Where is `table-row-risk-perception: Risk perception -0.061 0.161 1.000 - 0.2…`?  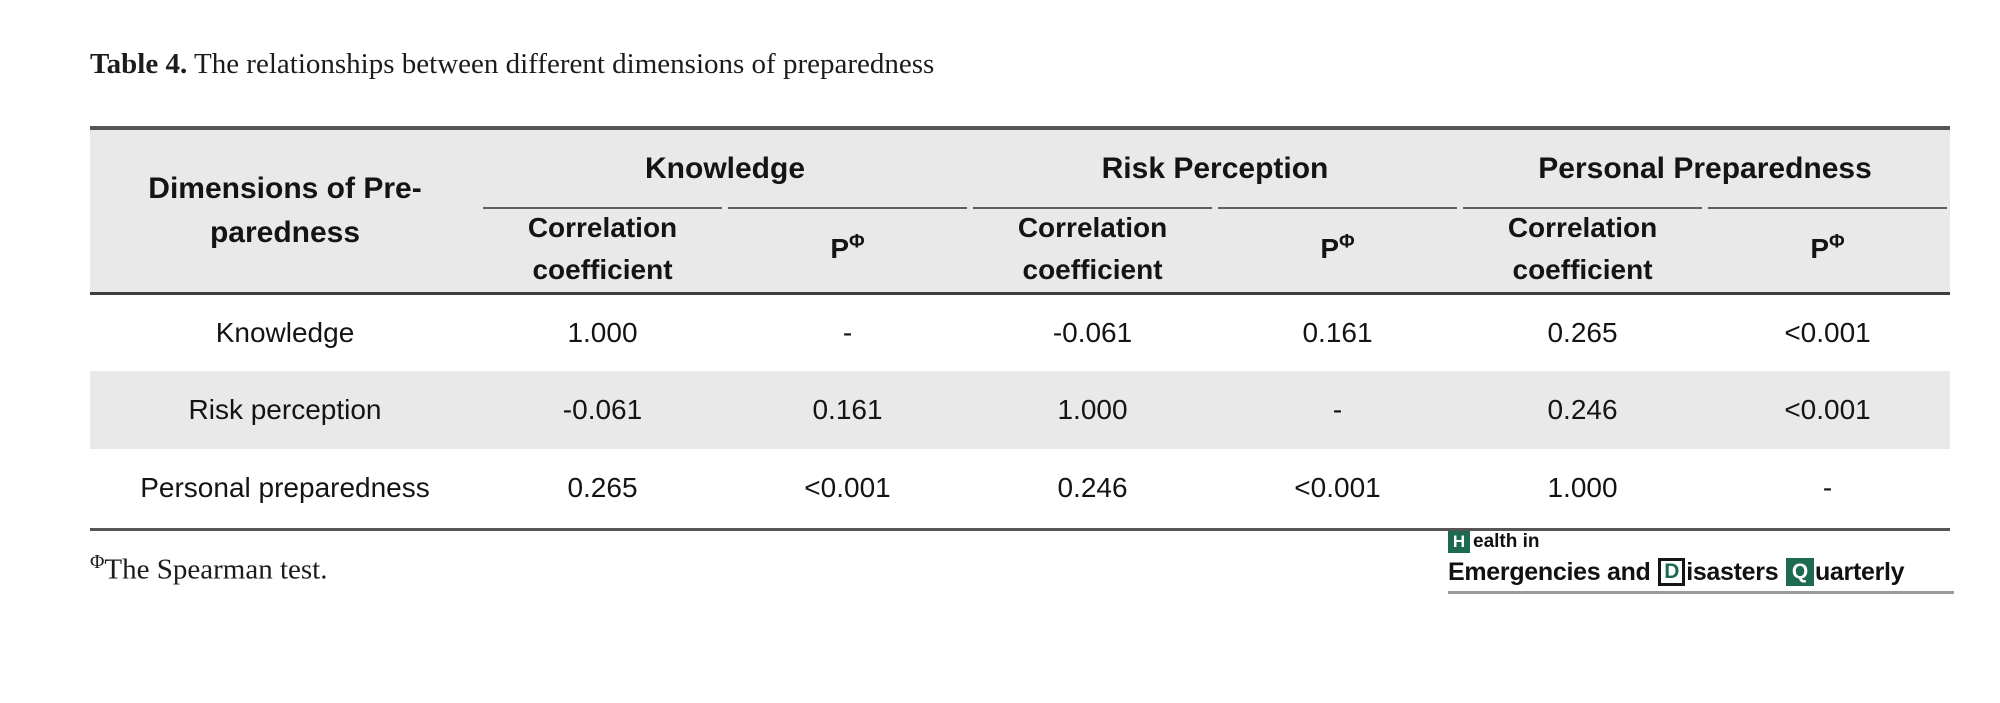
table-row-risk-perception: Risk perception -0.061 0.161 1.000 - 0.2… is located at coordinates (1020, 410).